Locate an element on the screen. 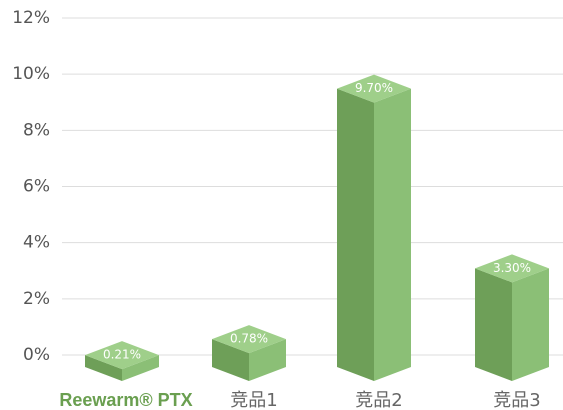  value-label: 0.21% is located at coordinates (122, 355).